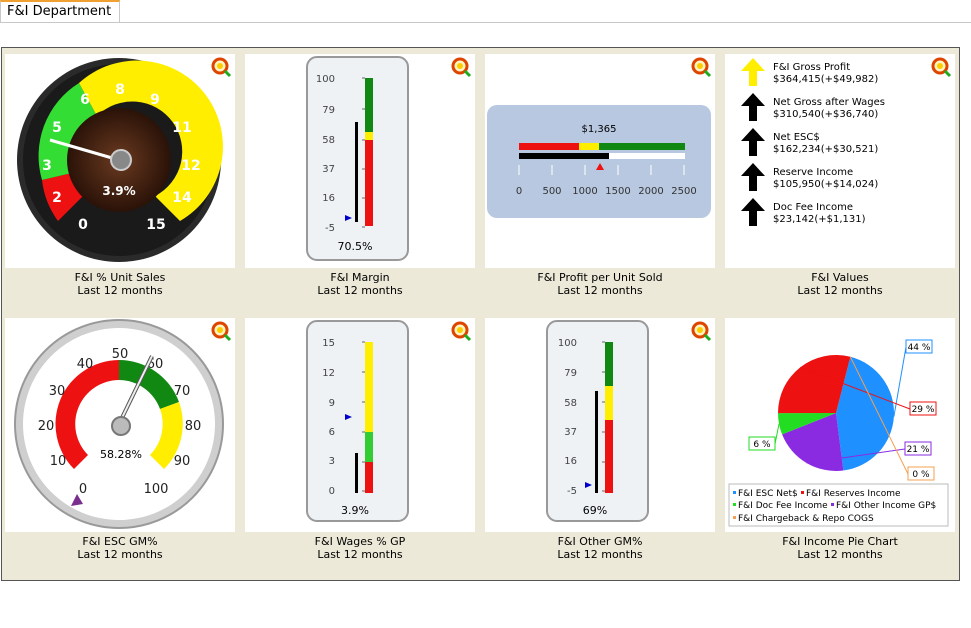 Image resolution: width=971 pixels, height=628 pixels. What do you see at coordinates (572, 491) in the screenshot?
I see `scale-label: -5` at bounding box center [572, 491].